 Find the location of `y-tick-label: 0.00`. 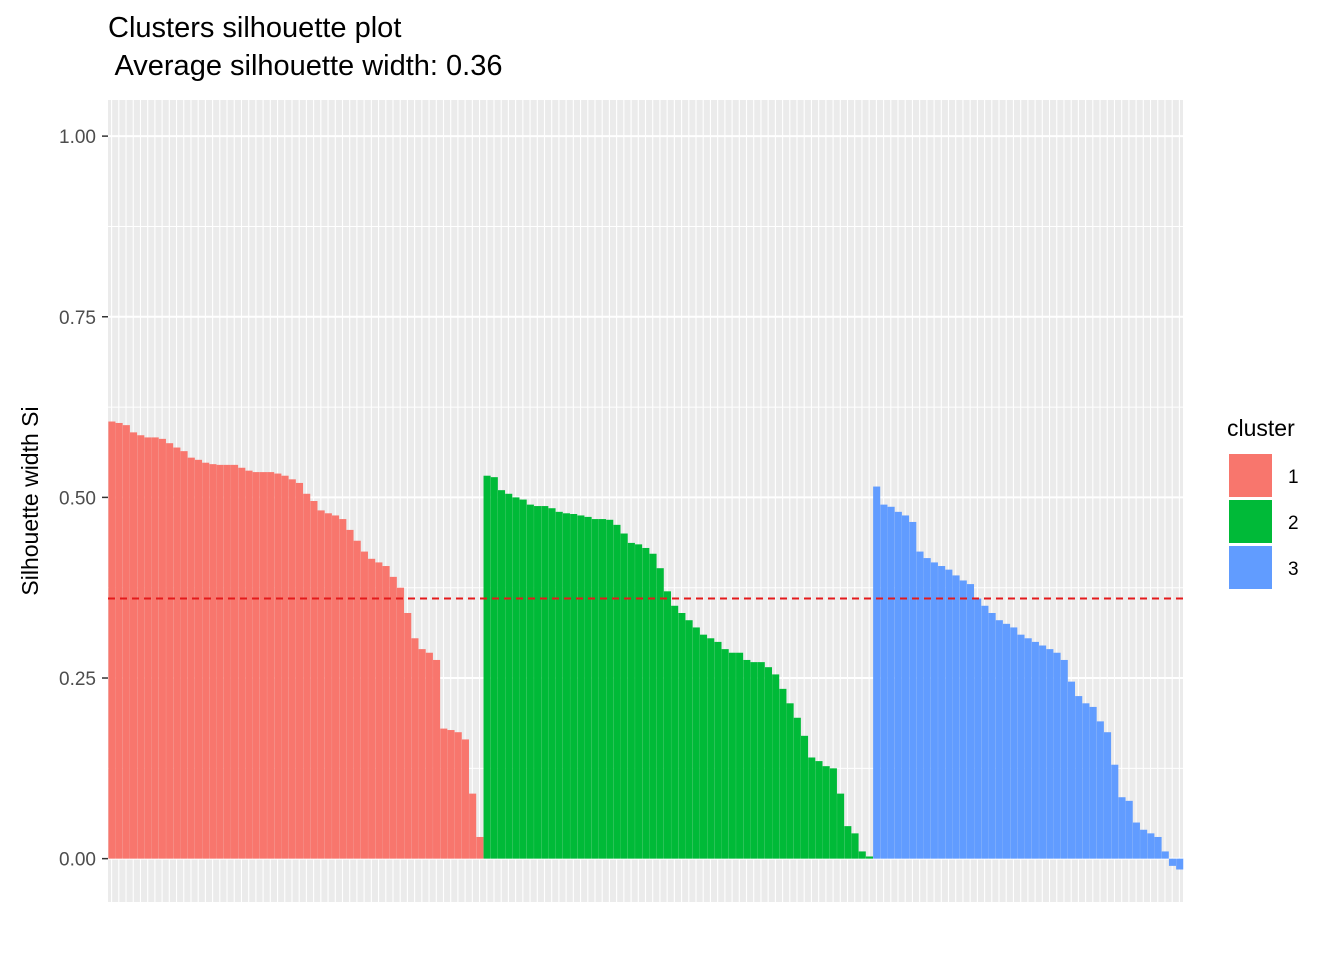

y-tick-label: 0.00 is located at coordinates (77, 860).